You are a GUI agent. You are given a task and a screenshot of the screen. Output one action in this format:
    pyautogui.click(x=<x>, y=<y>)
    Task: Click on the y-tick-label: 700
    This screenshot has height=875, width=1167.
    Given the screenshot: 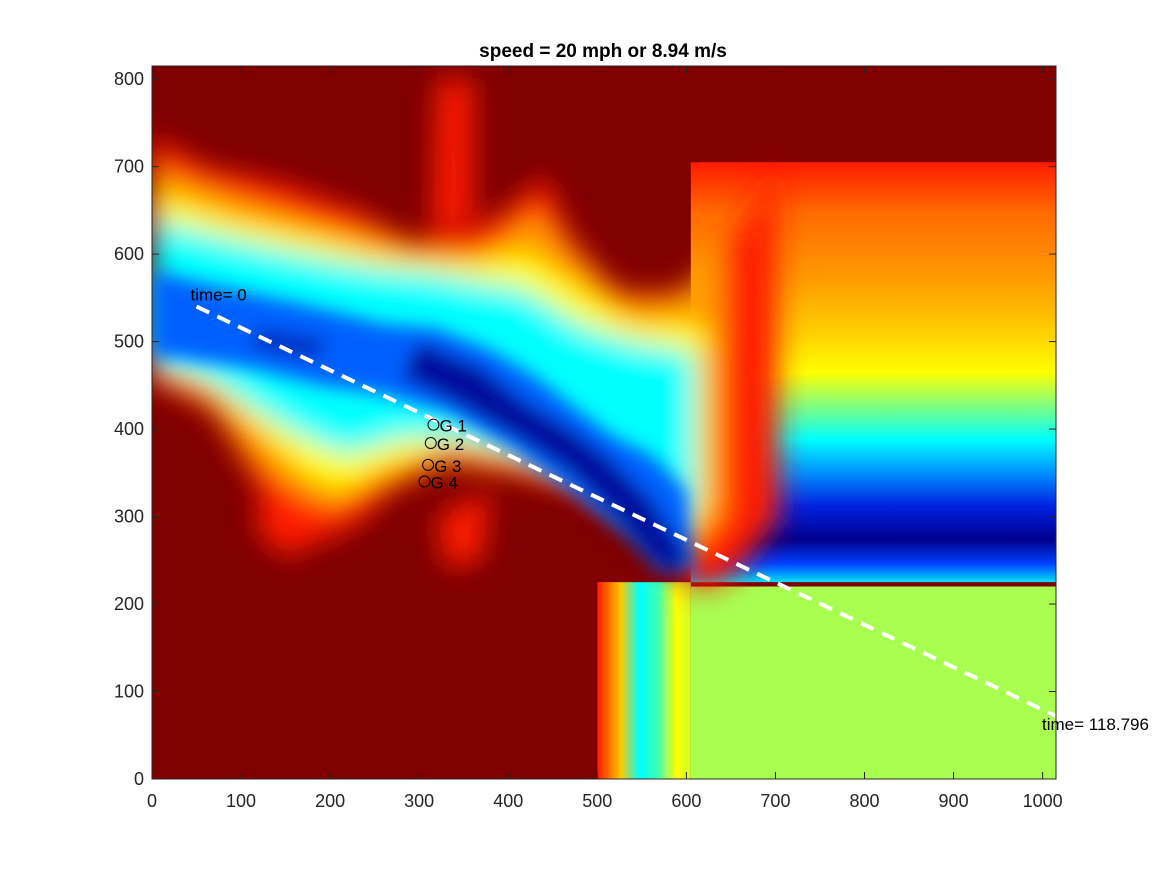 What is the action you would take?
    pyautogui.click(x=129, y=167)
    